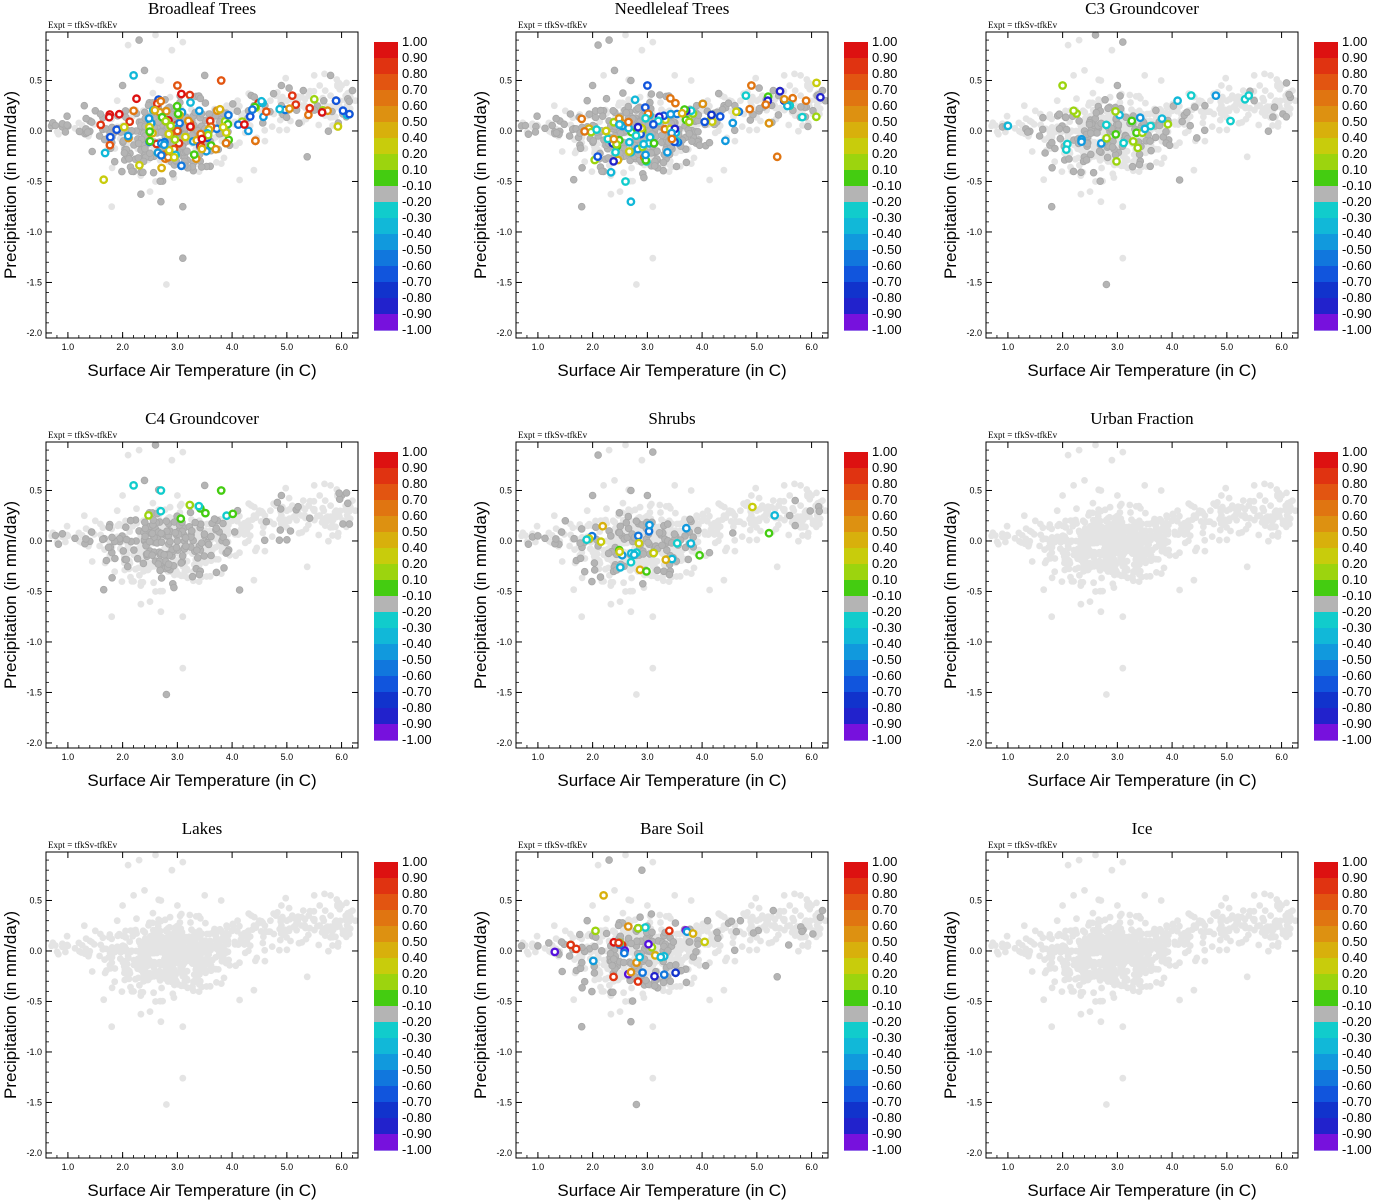 The image size is (1373, 1200). Describe the element at coordinates (504, 282) in the screenshot. I see `y-tick-label: -1.5` at that location.